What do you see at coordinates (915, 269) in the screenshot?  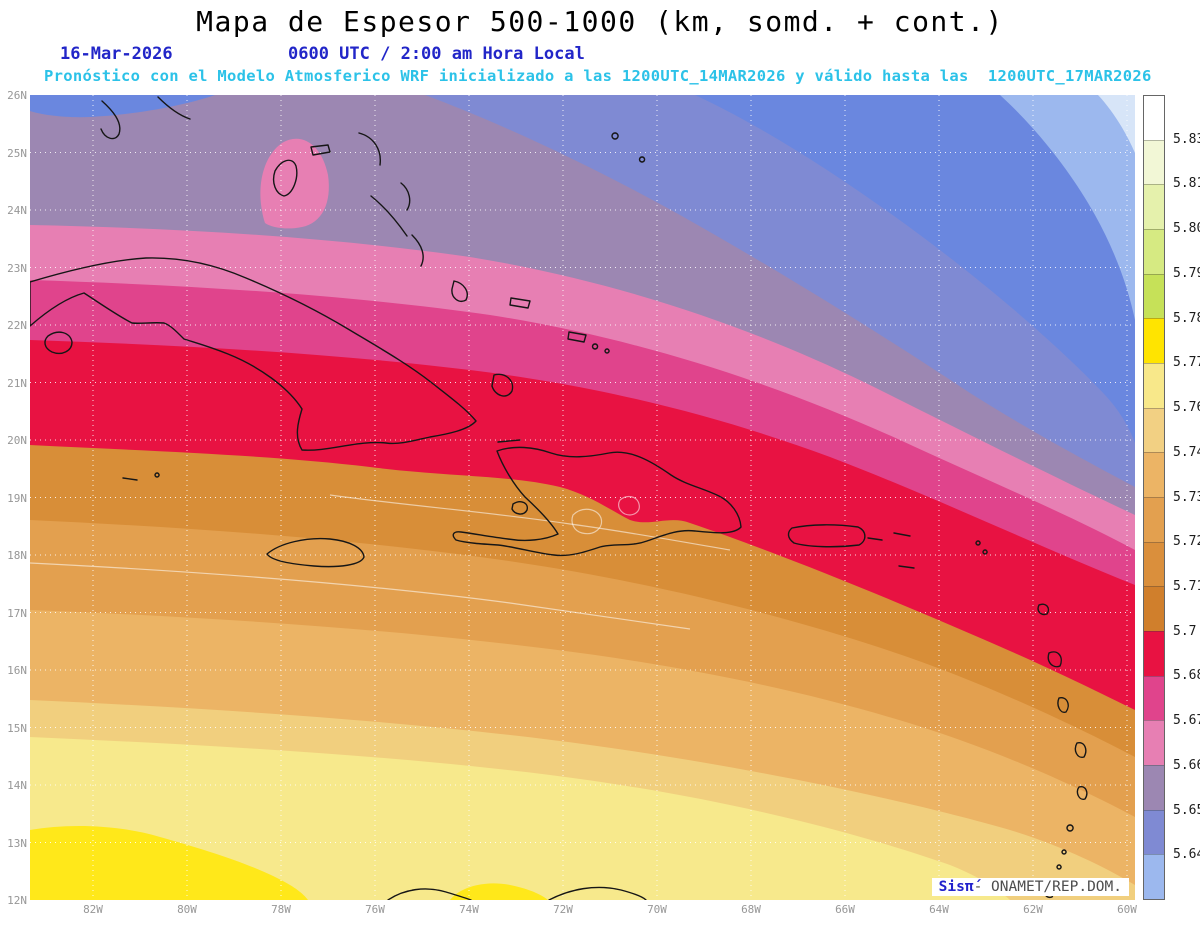 I see `band-cornflower` at bounding box center [915, 269].